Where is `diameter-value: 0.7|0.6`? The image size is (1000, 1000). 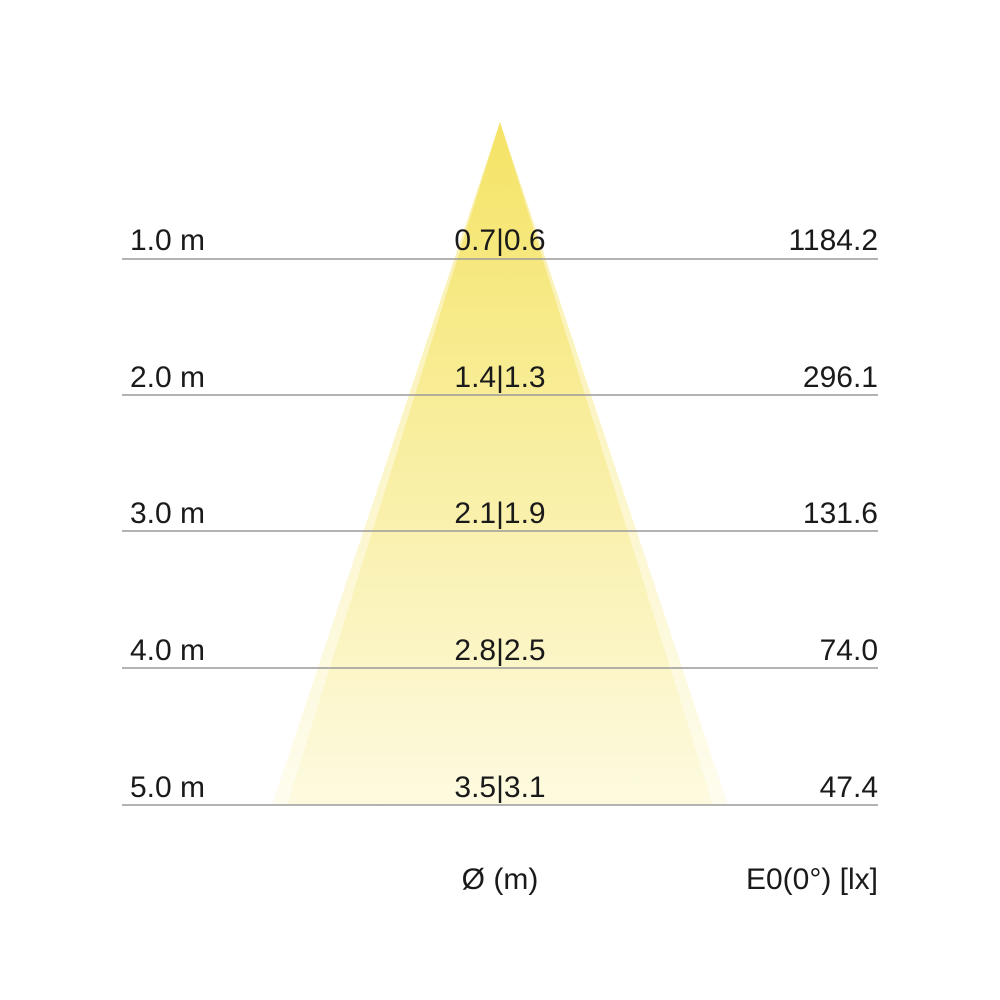 diameter-value: 0.7|0.6 is located at coordinates (500, 240).